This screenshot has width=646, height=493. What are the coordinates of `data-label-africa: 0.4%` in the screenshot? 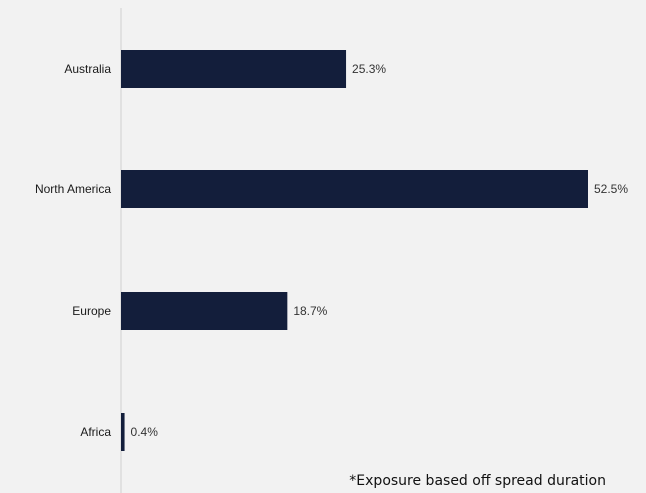 It's located at (145, 432).